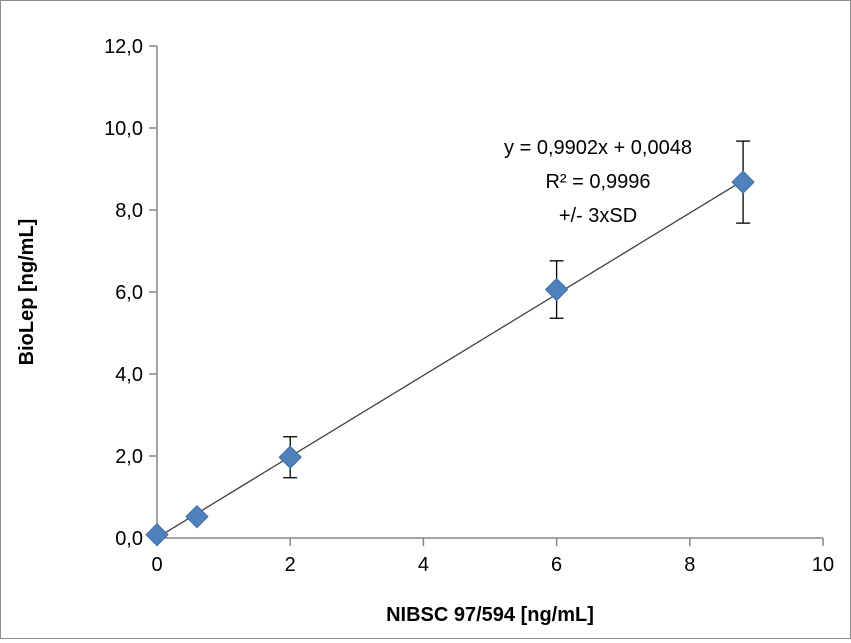 The width and height of the screenshot is (851, 643). Describe the element at coordinates (597, 182) in the screenshot. I see `r-squared-annotation: R² = 0,9996` at that location.